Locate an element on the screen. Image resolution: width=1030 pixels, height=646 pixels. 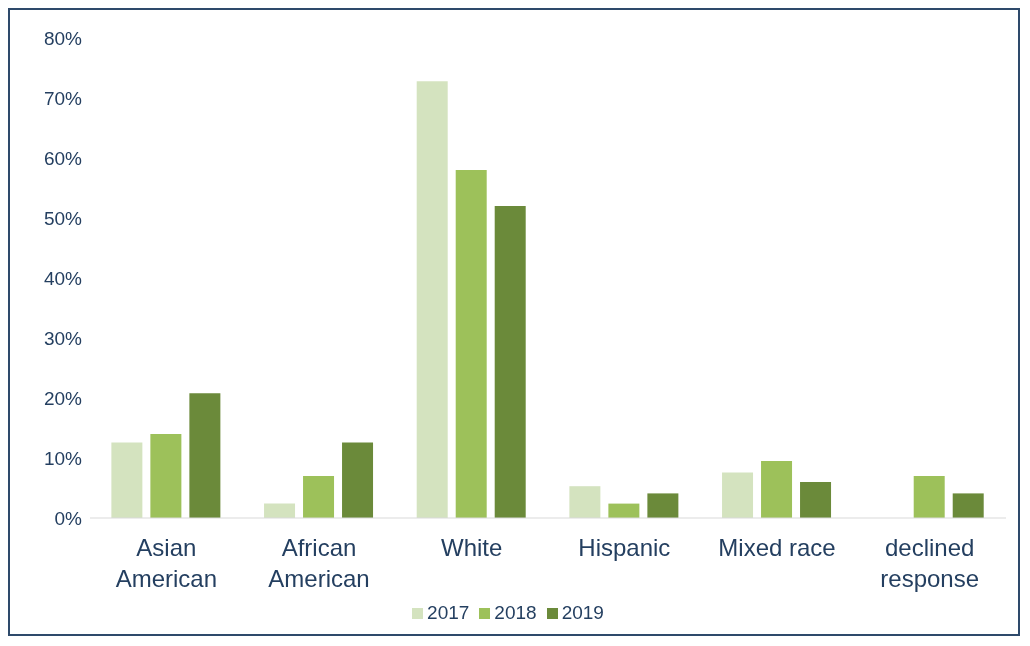
x-tick-label: Asian American is located at coordinates (166, 563).